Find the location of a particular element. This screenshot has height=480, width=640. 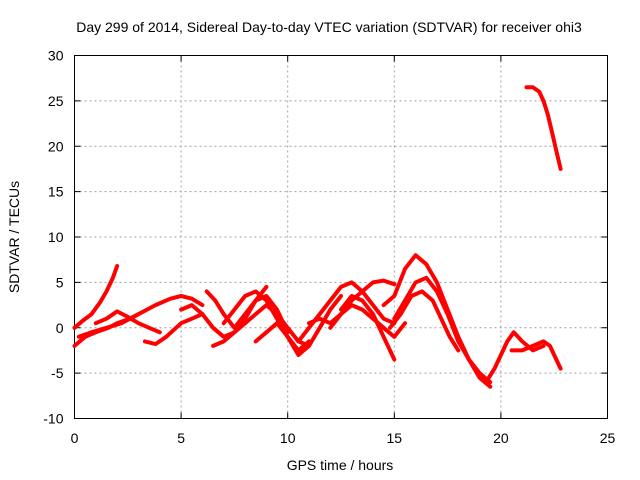

series-line-s14 is located at coordinates (368, 328).